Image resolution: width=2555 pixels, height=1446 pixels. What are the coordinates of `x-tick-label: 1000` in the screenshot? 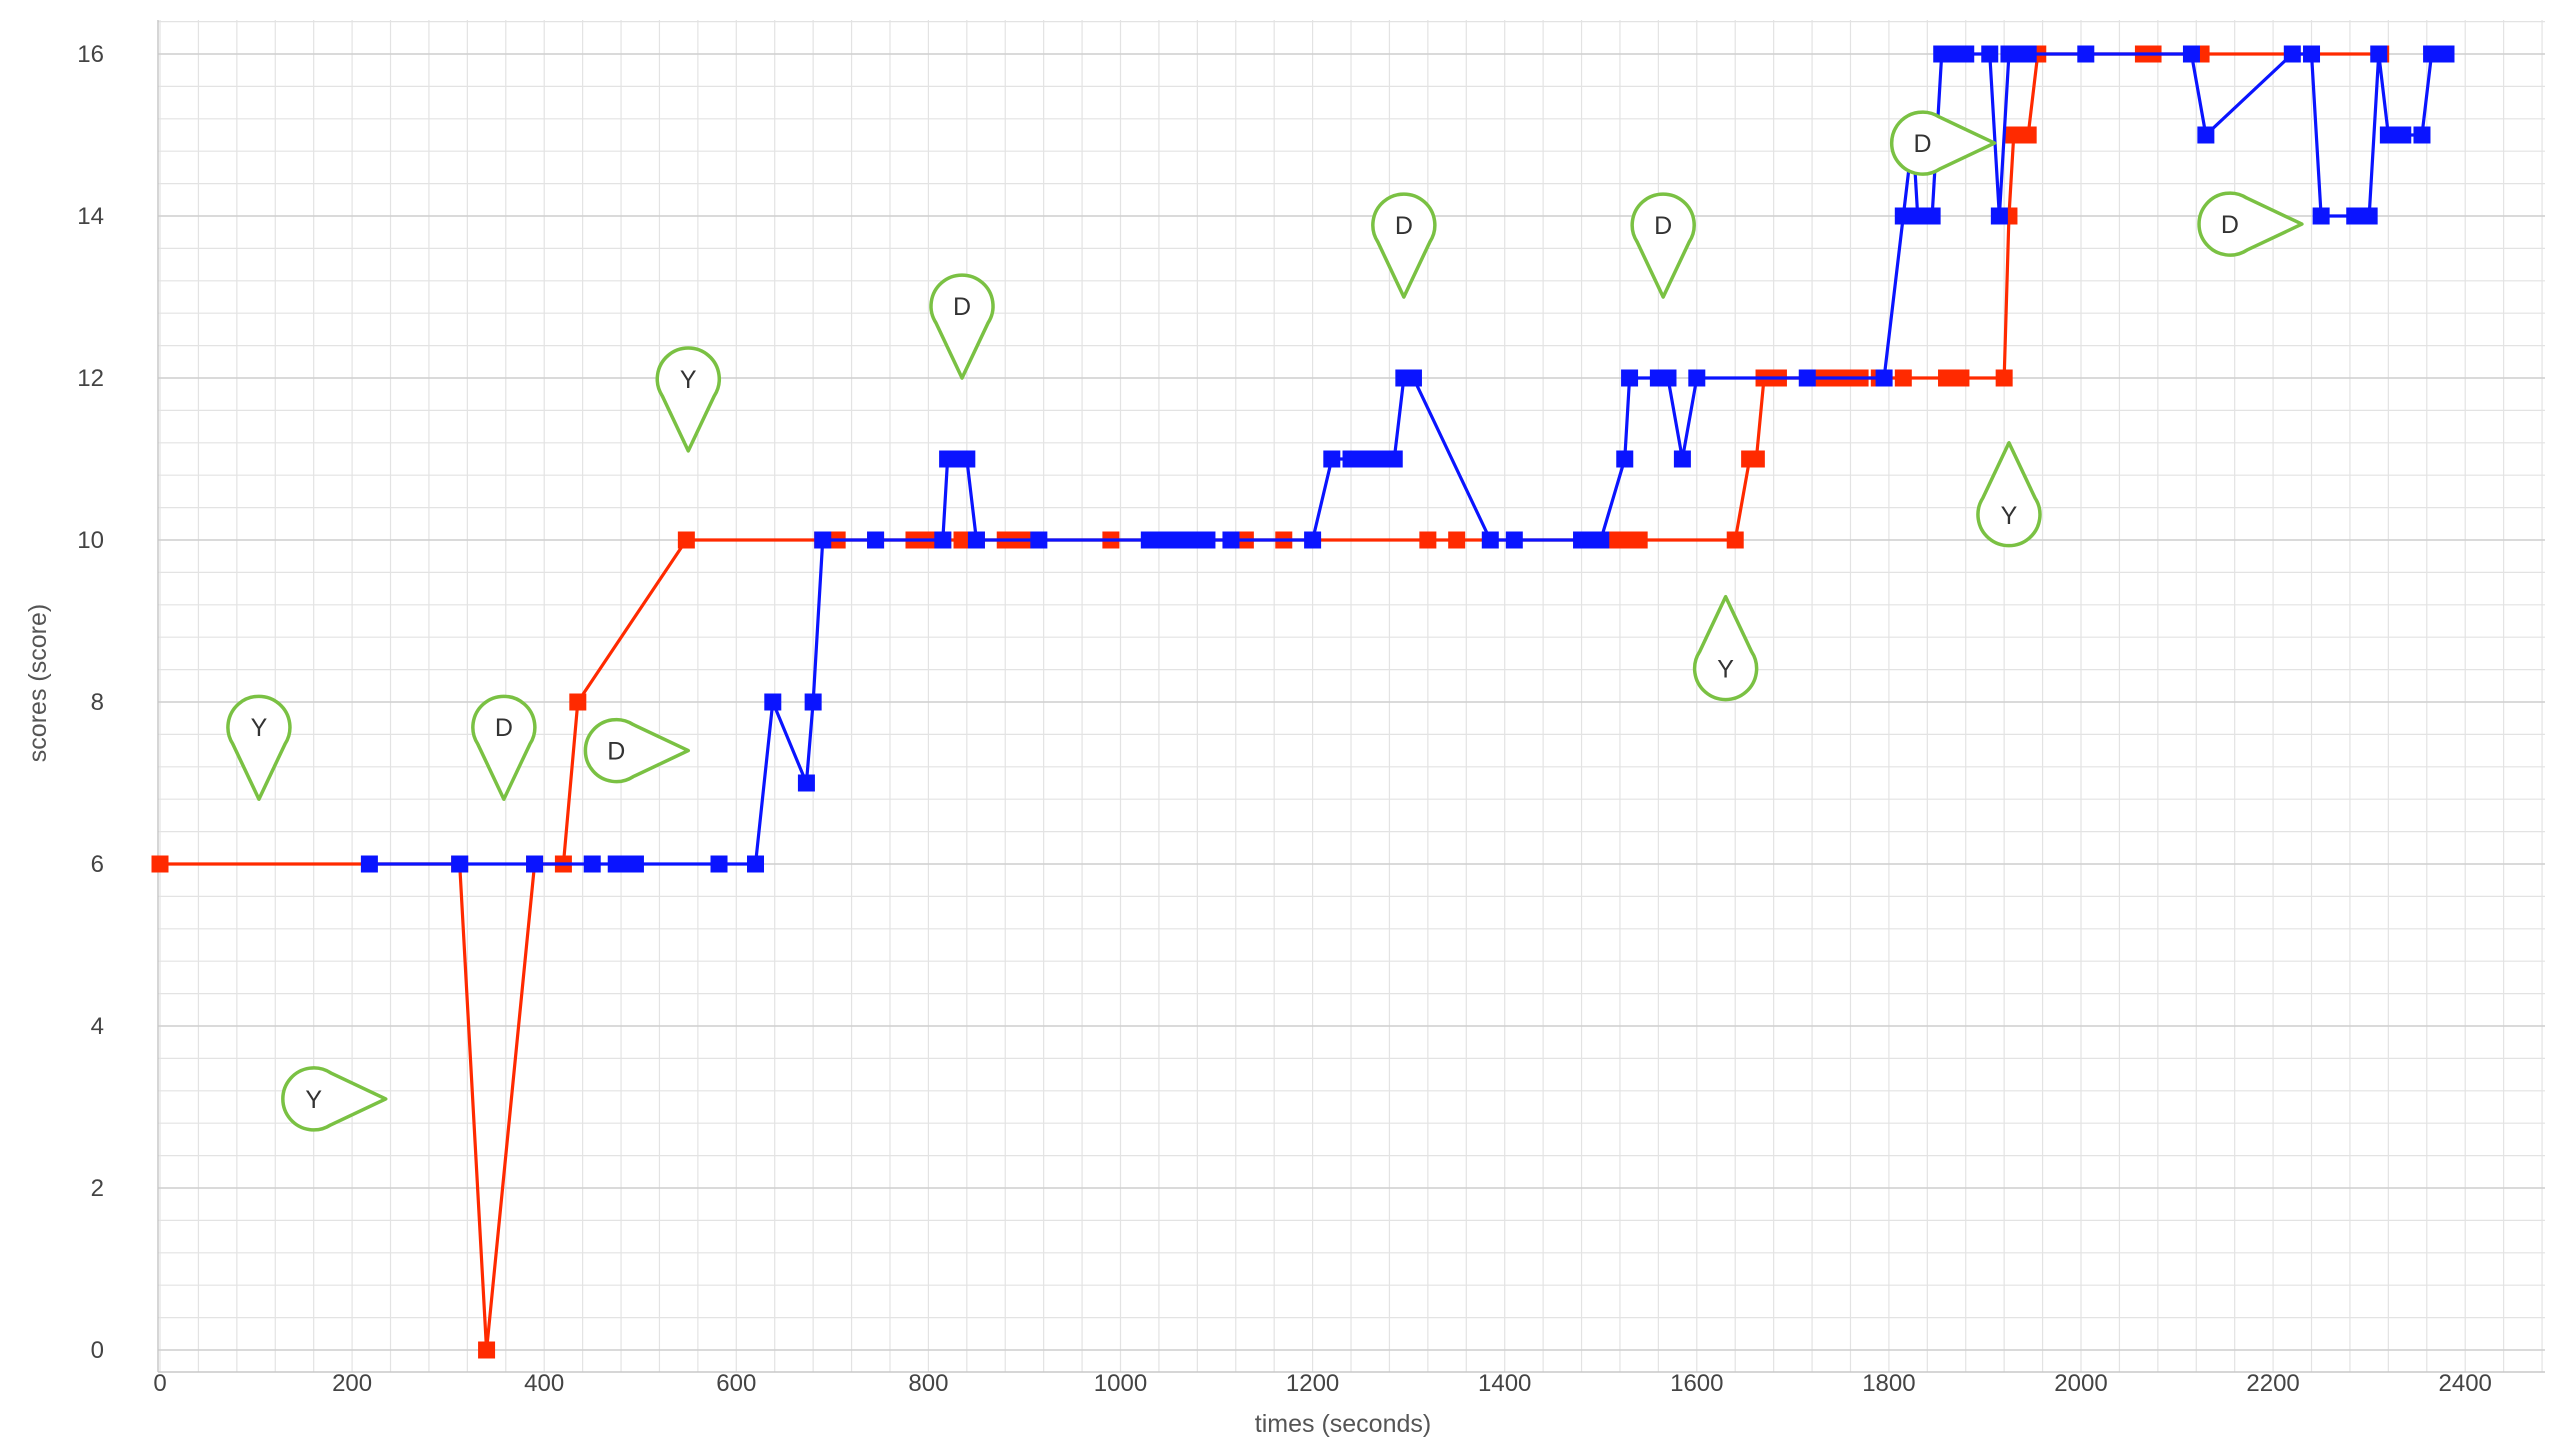 It's located at (1120, 1383).